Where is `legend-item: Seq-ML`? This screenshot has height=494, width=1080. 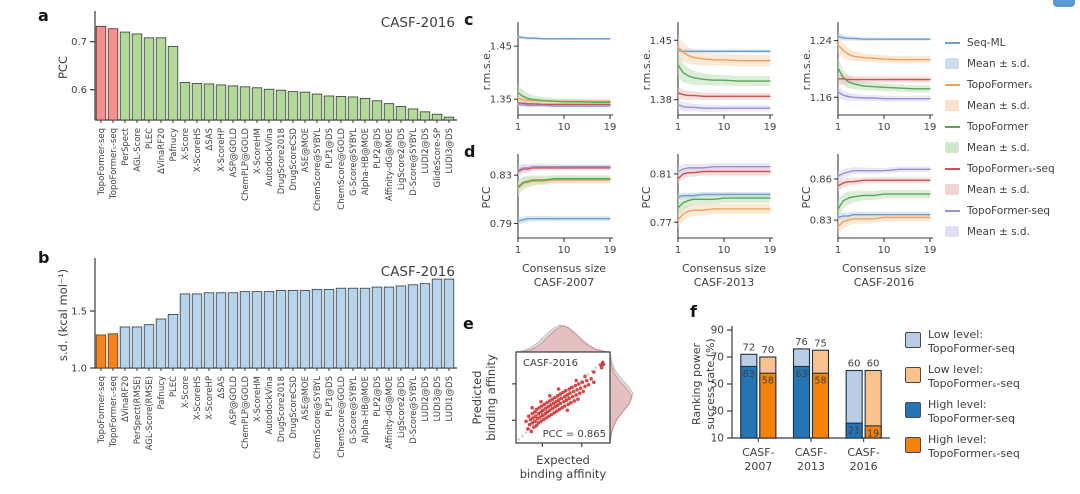 legend-item: Seq-ML is located at coordinates (1012, 42).